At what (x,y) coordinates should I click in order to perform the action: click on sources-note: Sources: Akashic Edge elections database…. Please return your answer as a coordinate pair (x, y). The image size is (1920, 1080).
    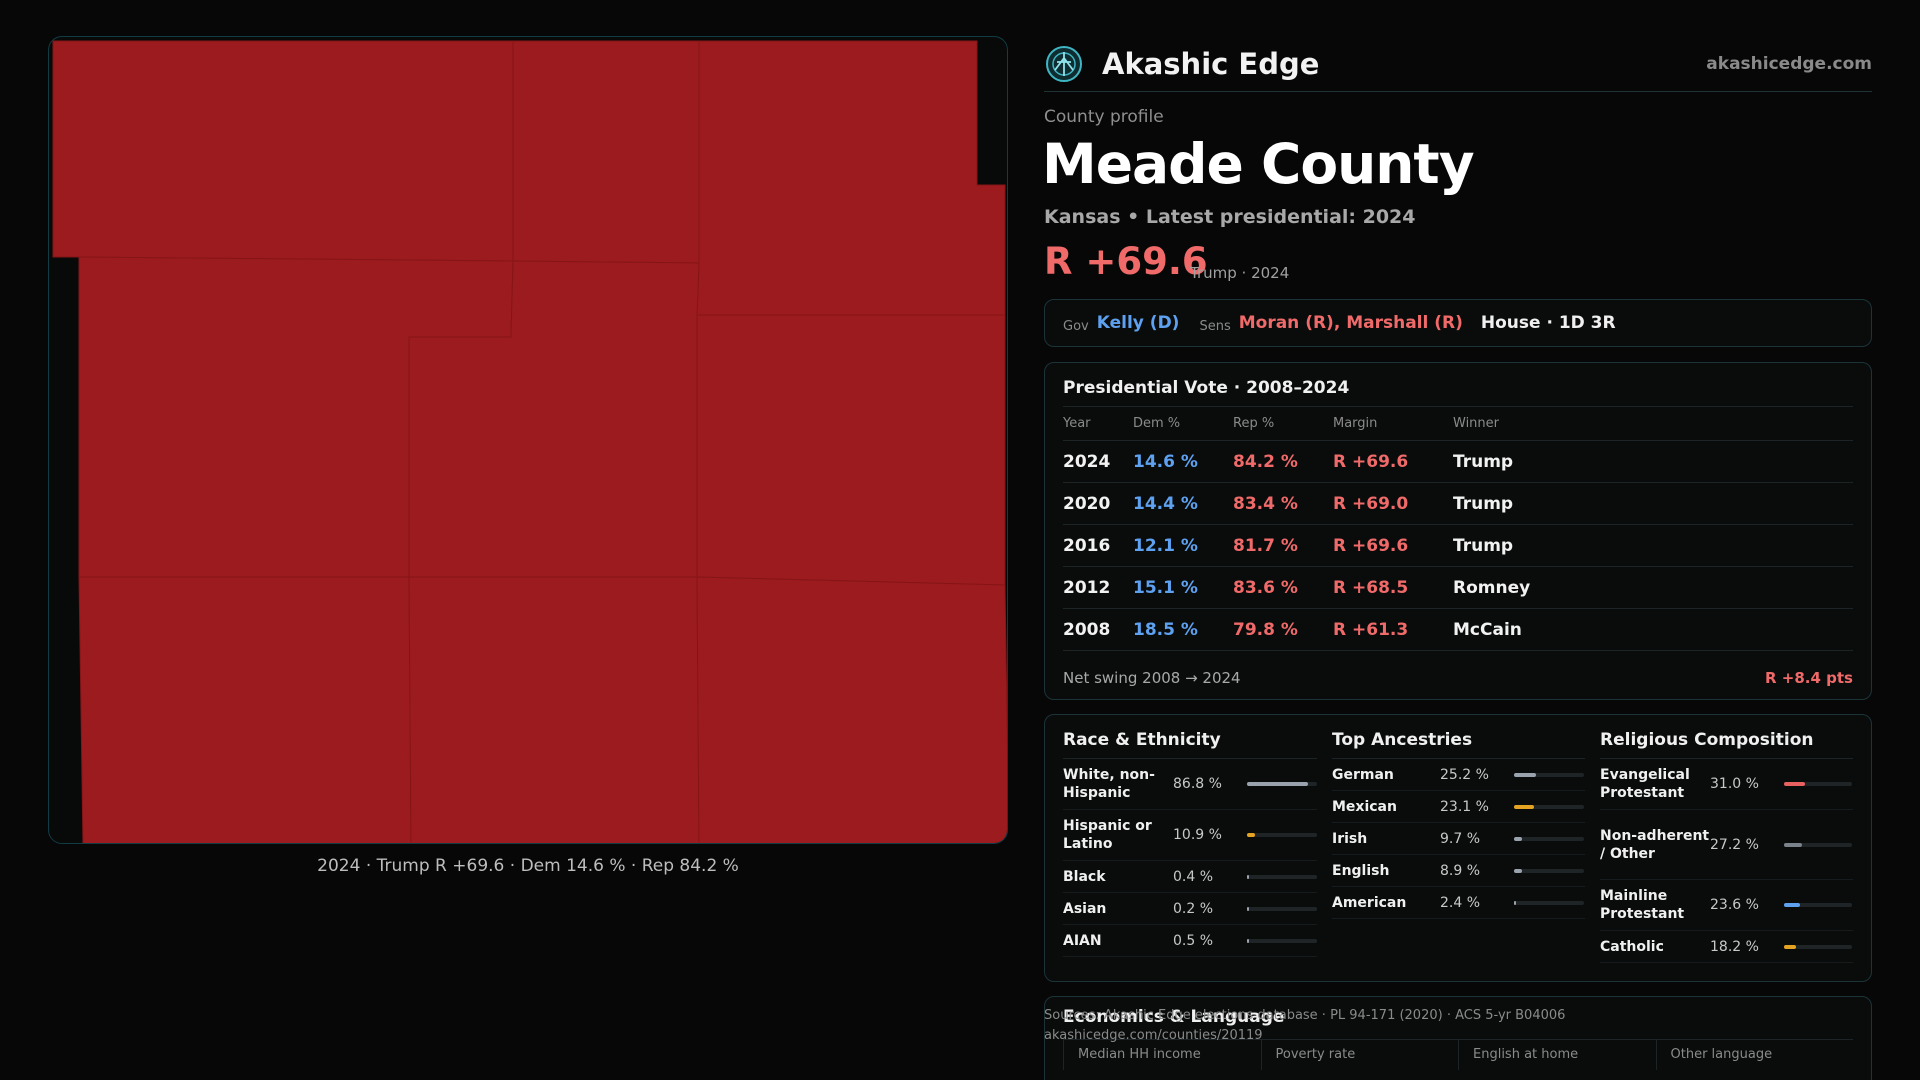
    Looking at the image, I should click on (1304, 1026).